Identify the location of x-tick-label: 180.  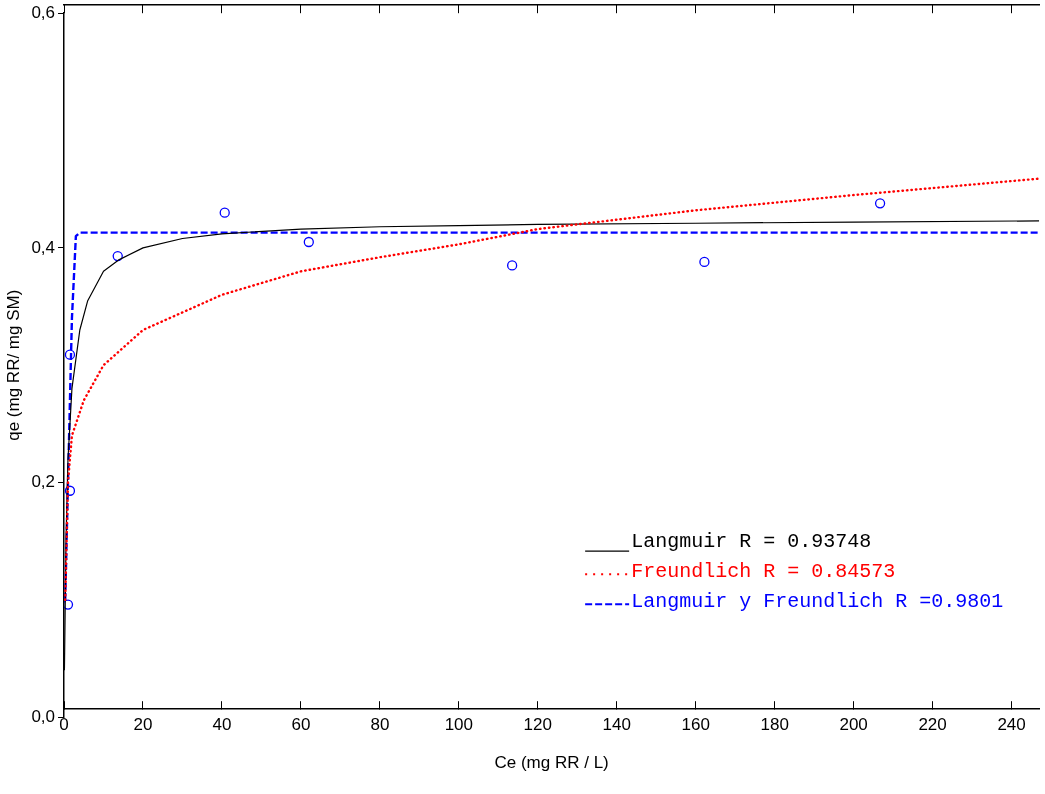
(774, 725).